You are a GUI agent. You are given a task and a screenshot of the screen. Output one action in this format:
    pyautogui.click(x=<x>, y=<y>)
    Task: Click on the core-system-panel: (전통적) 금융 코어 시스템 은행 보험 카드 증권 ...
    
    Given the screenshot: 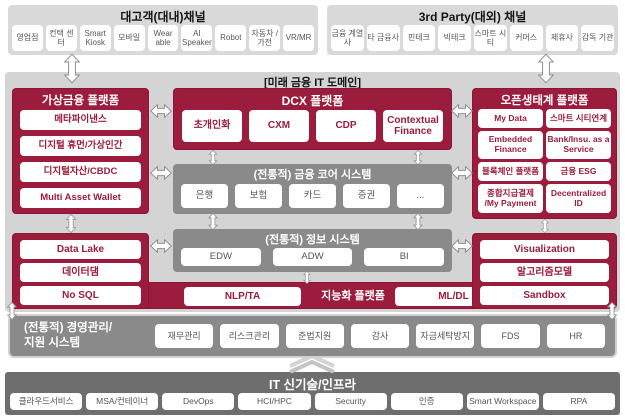 What is the action you would take?
    pyautogui.click(x=312, y=189)
    